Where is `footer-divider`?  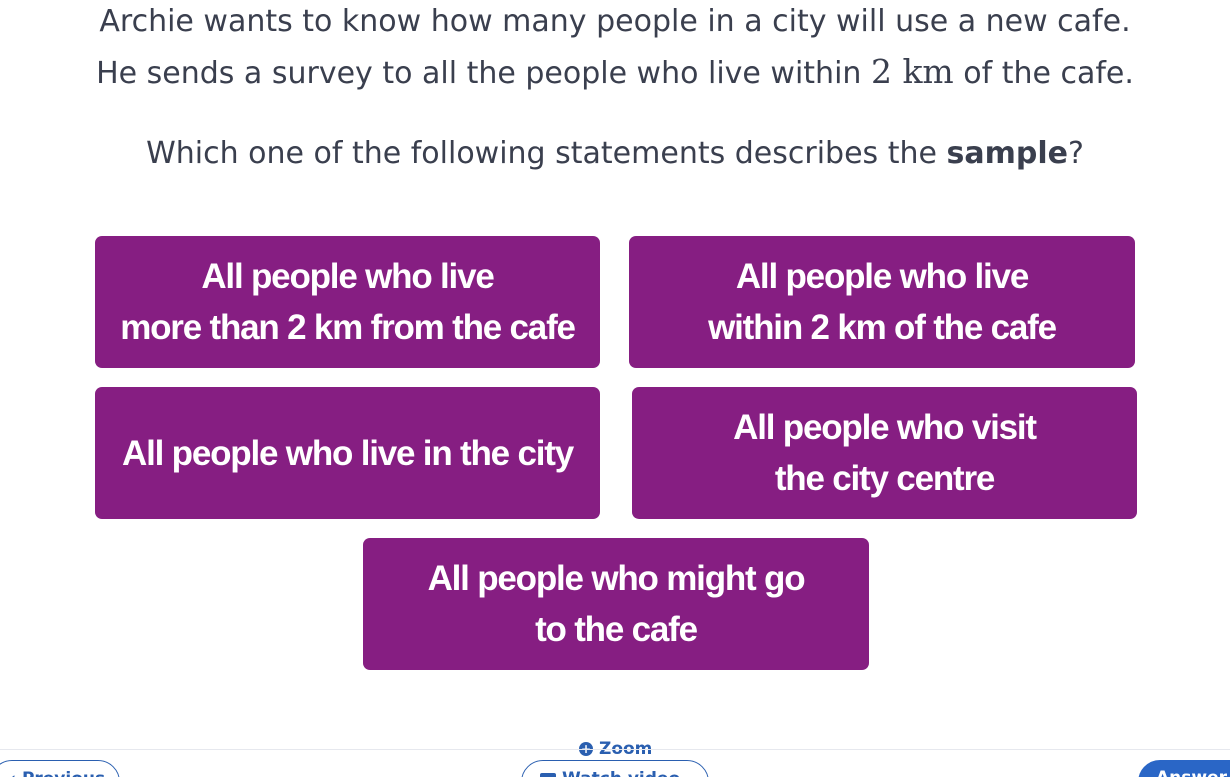
footer-divider is located at coordinates (615, 749).